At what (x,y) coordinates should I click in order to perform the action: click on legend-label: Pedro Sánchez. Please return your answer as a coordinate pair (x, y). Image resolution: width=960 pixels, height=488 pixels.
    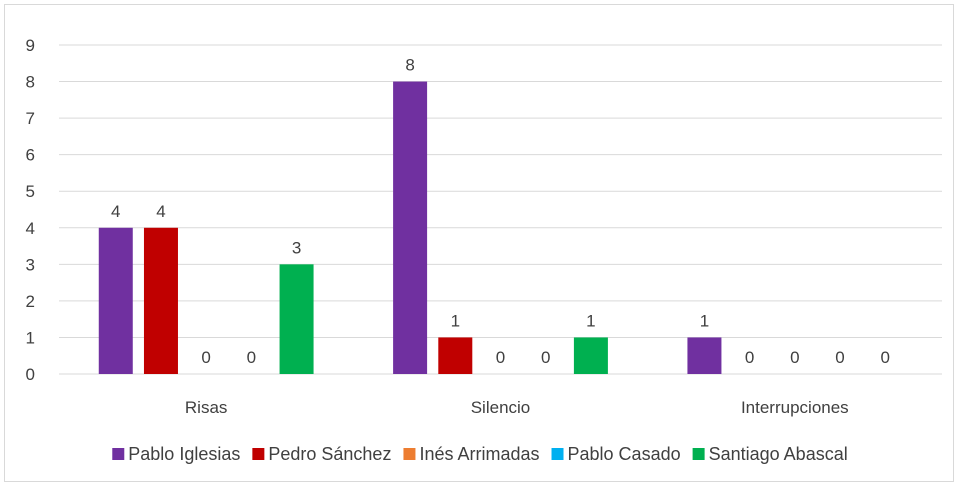
    Looking at the image, I should click on (329, 454).